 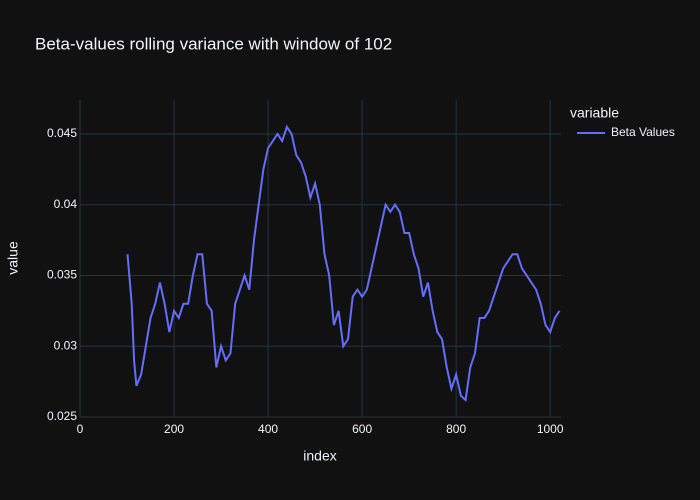 I want to click on y-tick-label: 0.025, so click(x=62, y=416).